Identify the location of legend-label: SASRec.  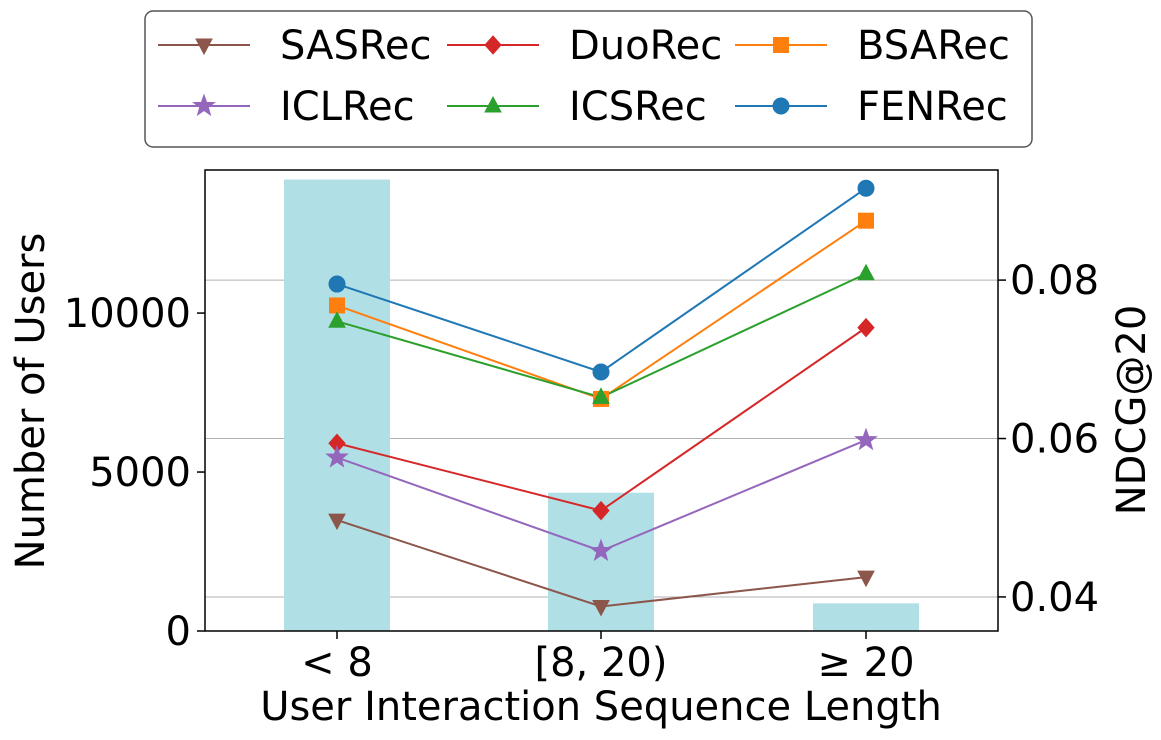
(355, 46).